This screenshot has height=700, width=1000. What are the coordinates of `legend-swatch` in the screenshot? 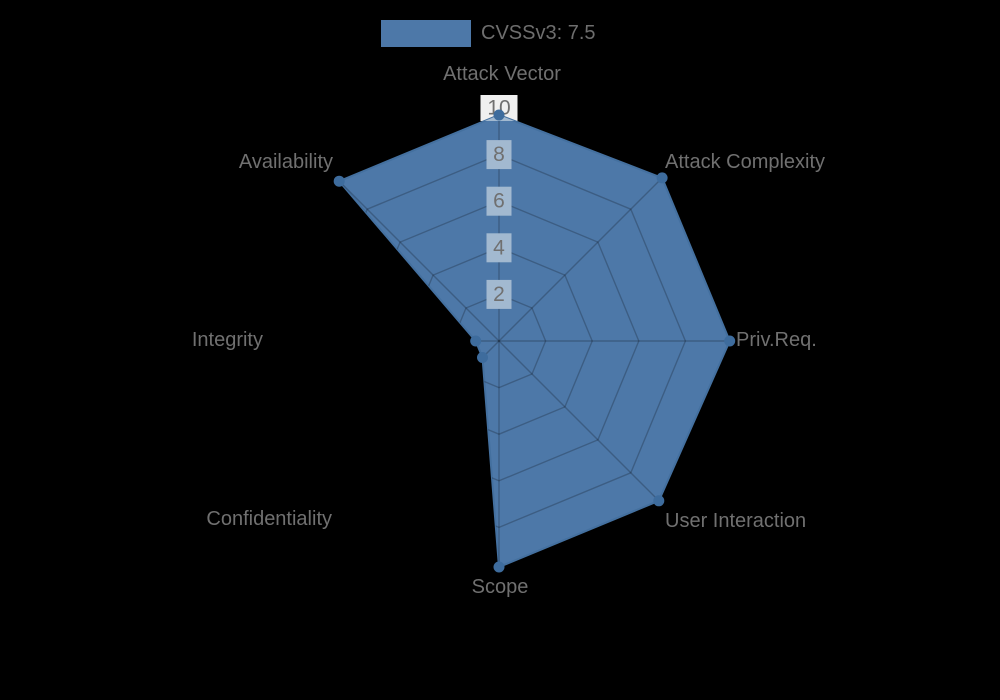 It's located at (426, 33).